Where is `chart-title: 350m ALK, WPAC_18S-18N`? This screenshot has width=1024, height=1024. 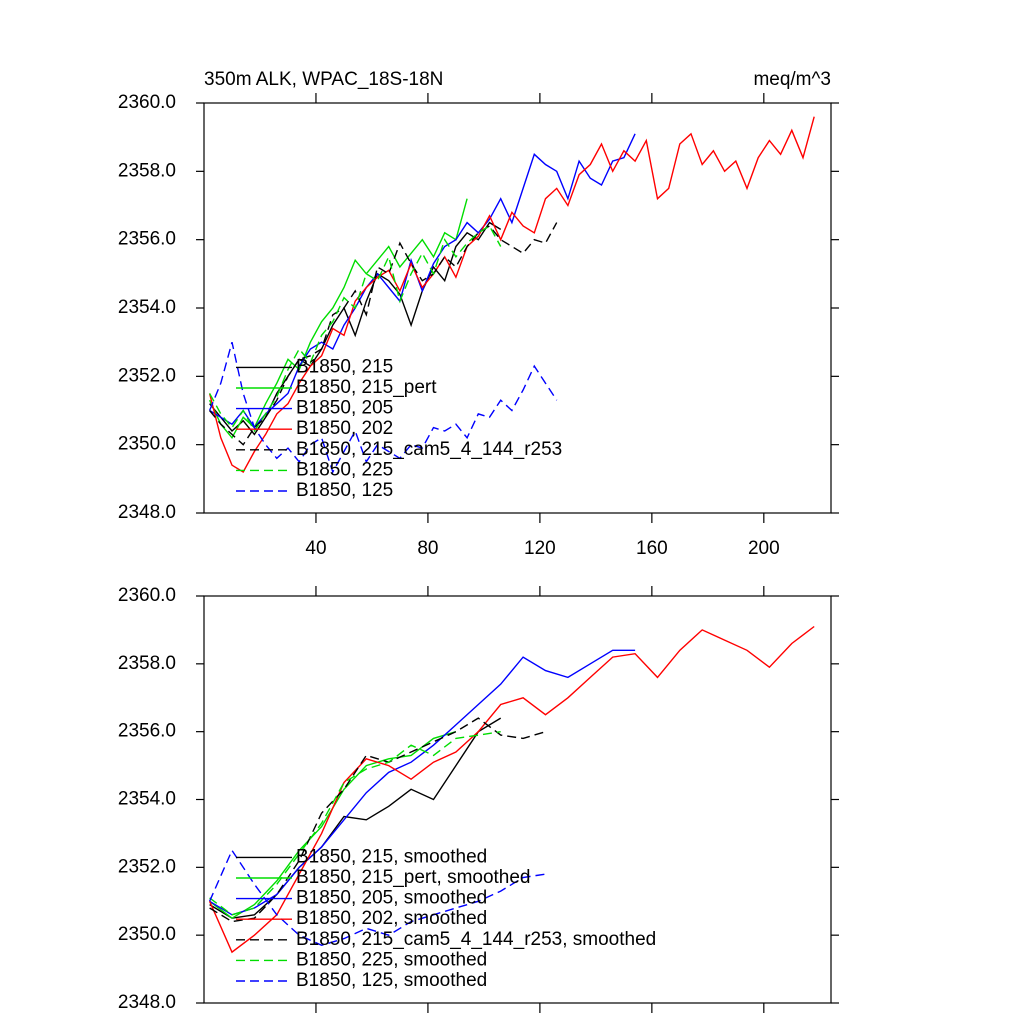 chart-title: 350m ALK, WPAC_18S-18N is located at coordinates (323, 79).